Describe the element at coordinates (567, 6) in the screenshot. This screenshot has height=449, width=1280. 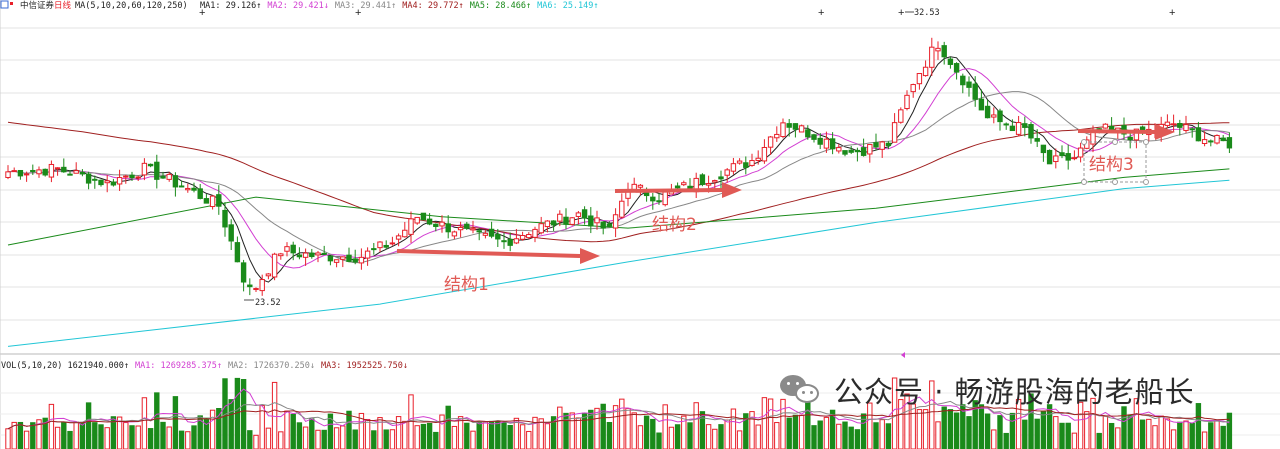
I see `ma-value-6: MA6: 25.149↑` at that location.